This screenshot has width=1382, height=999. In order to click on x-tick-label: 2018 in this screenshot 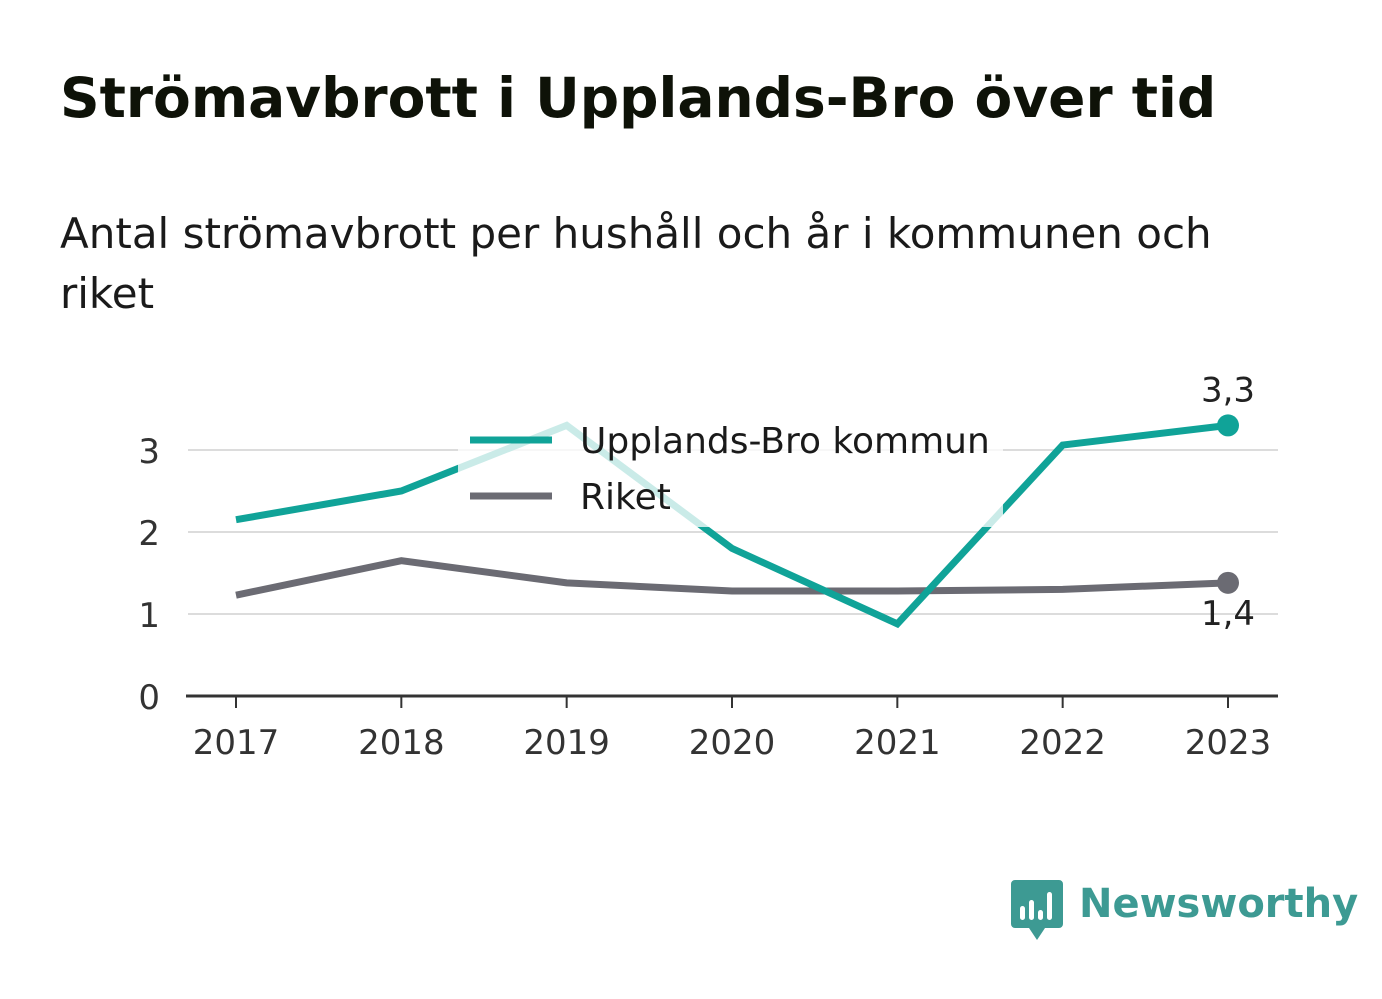, I will do `click(401, 743)`.